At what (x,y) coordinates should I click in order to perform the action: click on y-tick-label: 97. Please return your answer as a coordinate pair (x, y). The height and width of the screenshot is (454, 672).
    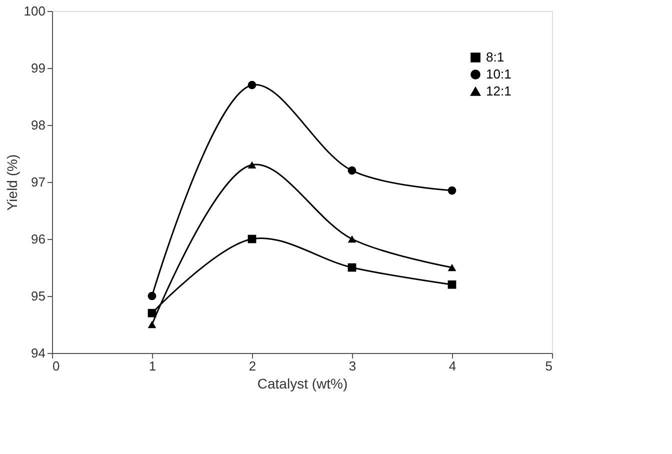
    Looking at the image, I should click on (38, 182).